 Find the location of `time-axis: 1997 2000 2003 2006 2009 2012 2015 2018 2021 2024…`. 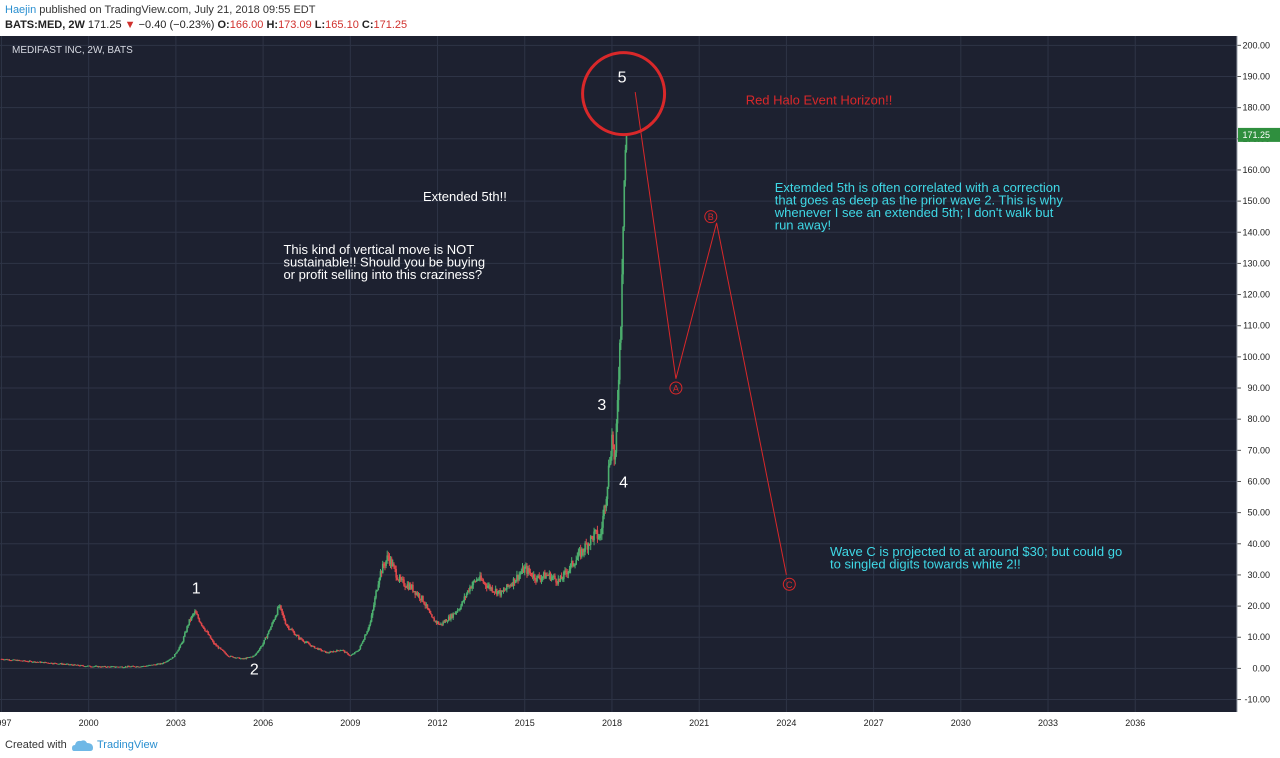

time-axis: 1997 2000 2003 2006 2009 2012 2015 2018 2021 2024… is located at coordinates (572, 723).